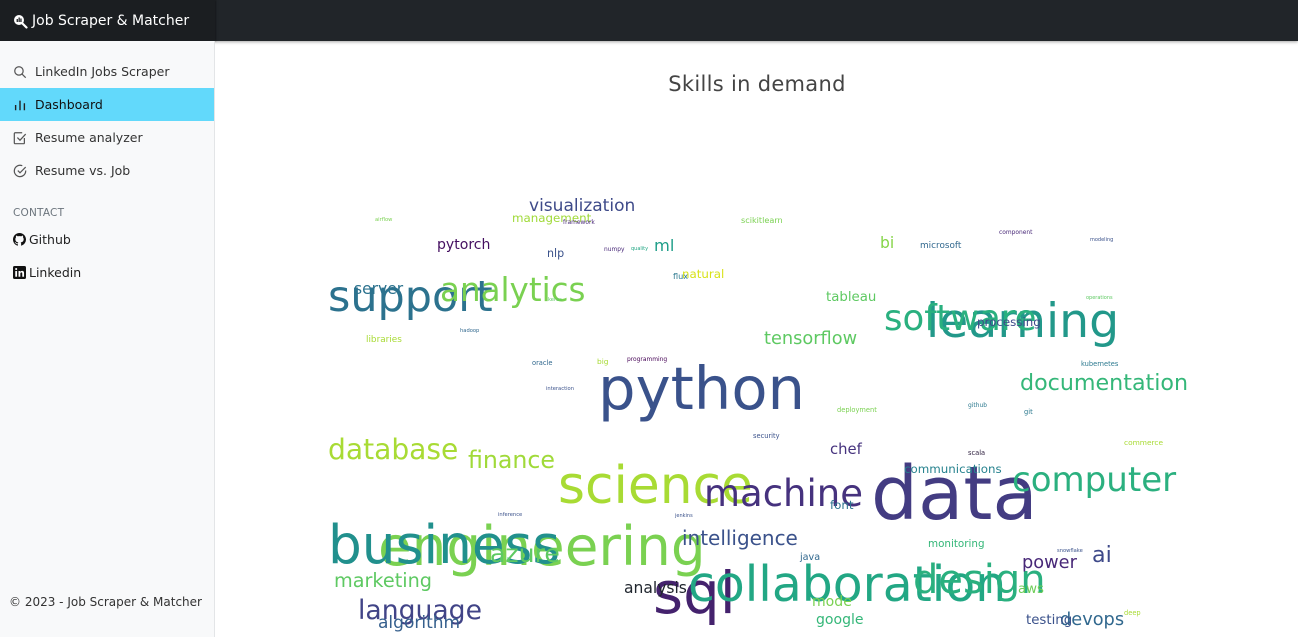  Describe the element at coordinates (1132, 613) in the screenshot. I see `word-deep: deep` at that location.